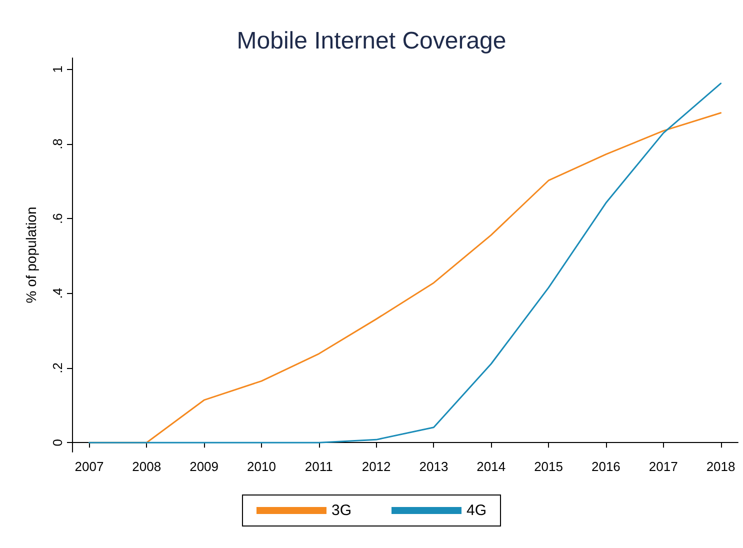  I want to click on legend-label: 3G, so click(341, 510).